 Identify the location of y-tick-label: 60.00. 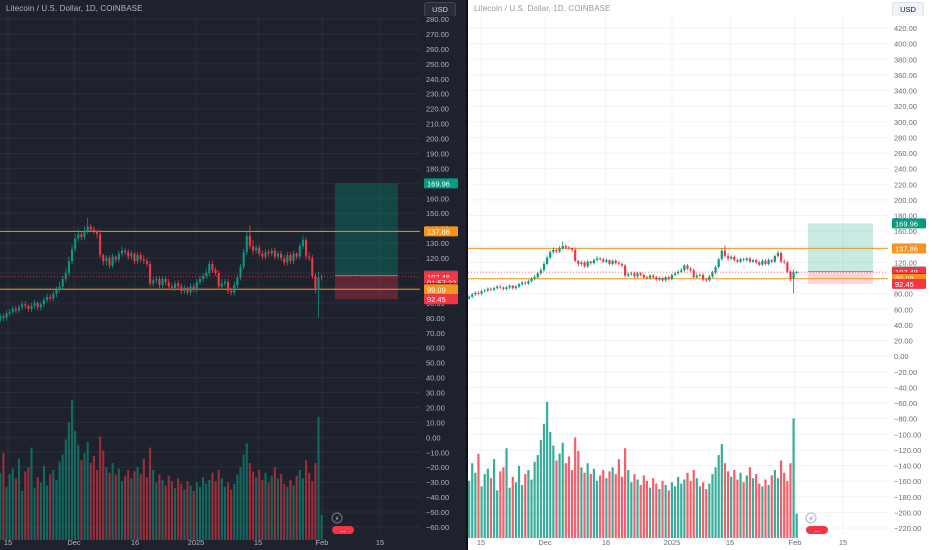
(435, 348).